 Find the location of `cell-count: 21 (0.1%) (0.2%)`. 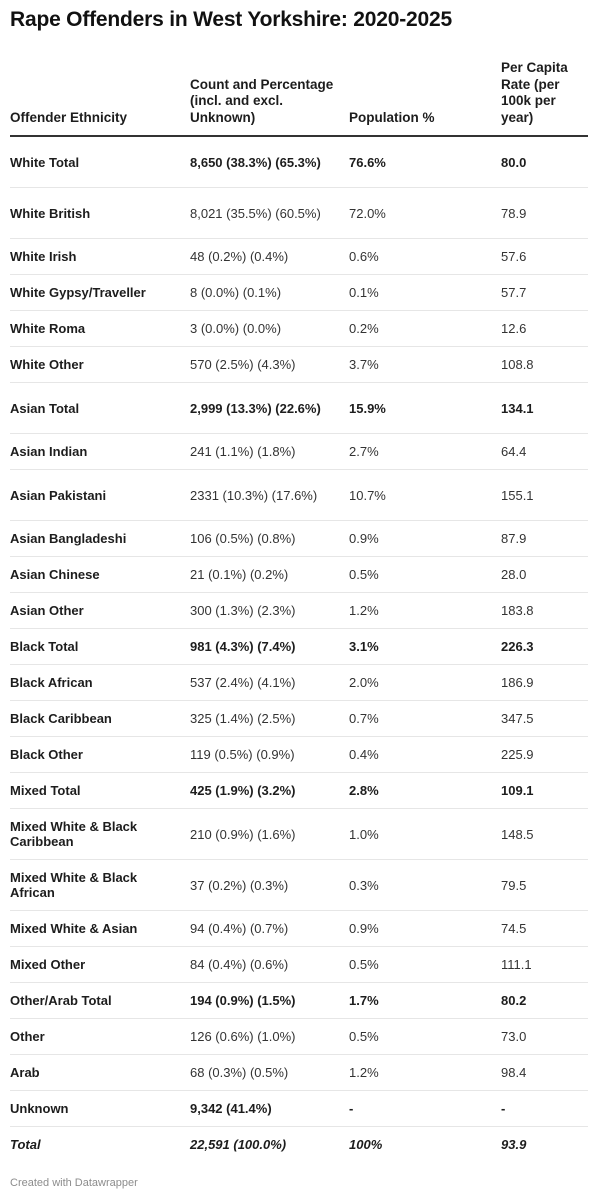

cell-count: 21 (0.1%) (0.2%) is located at coordinates (269, 574).